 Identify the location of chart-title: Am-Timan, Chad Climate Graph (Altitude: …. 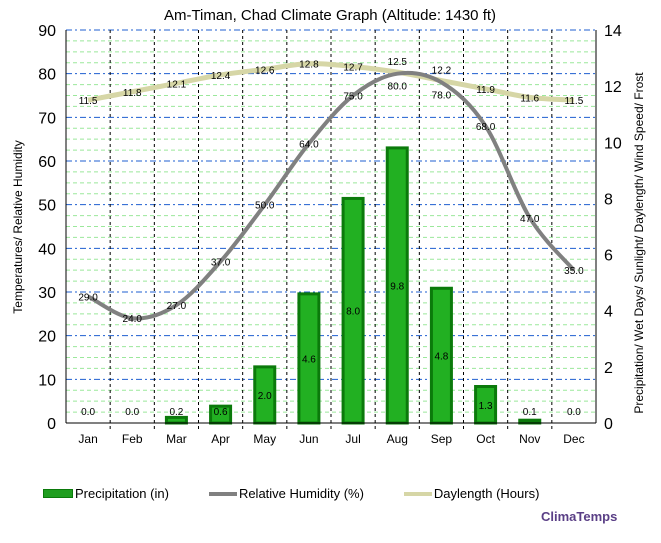
(330, 15).